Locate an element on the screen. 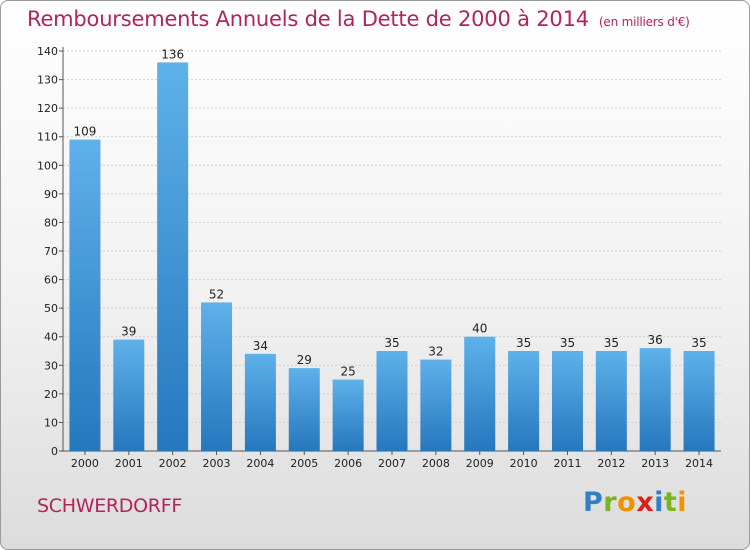 The image size is (750, 550). x-tick-label: 2004 is located at coordinates (260, 463).